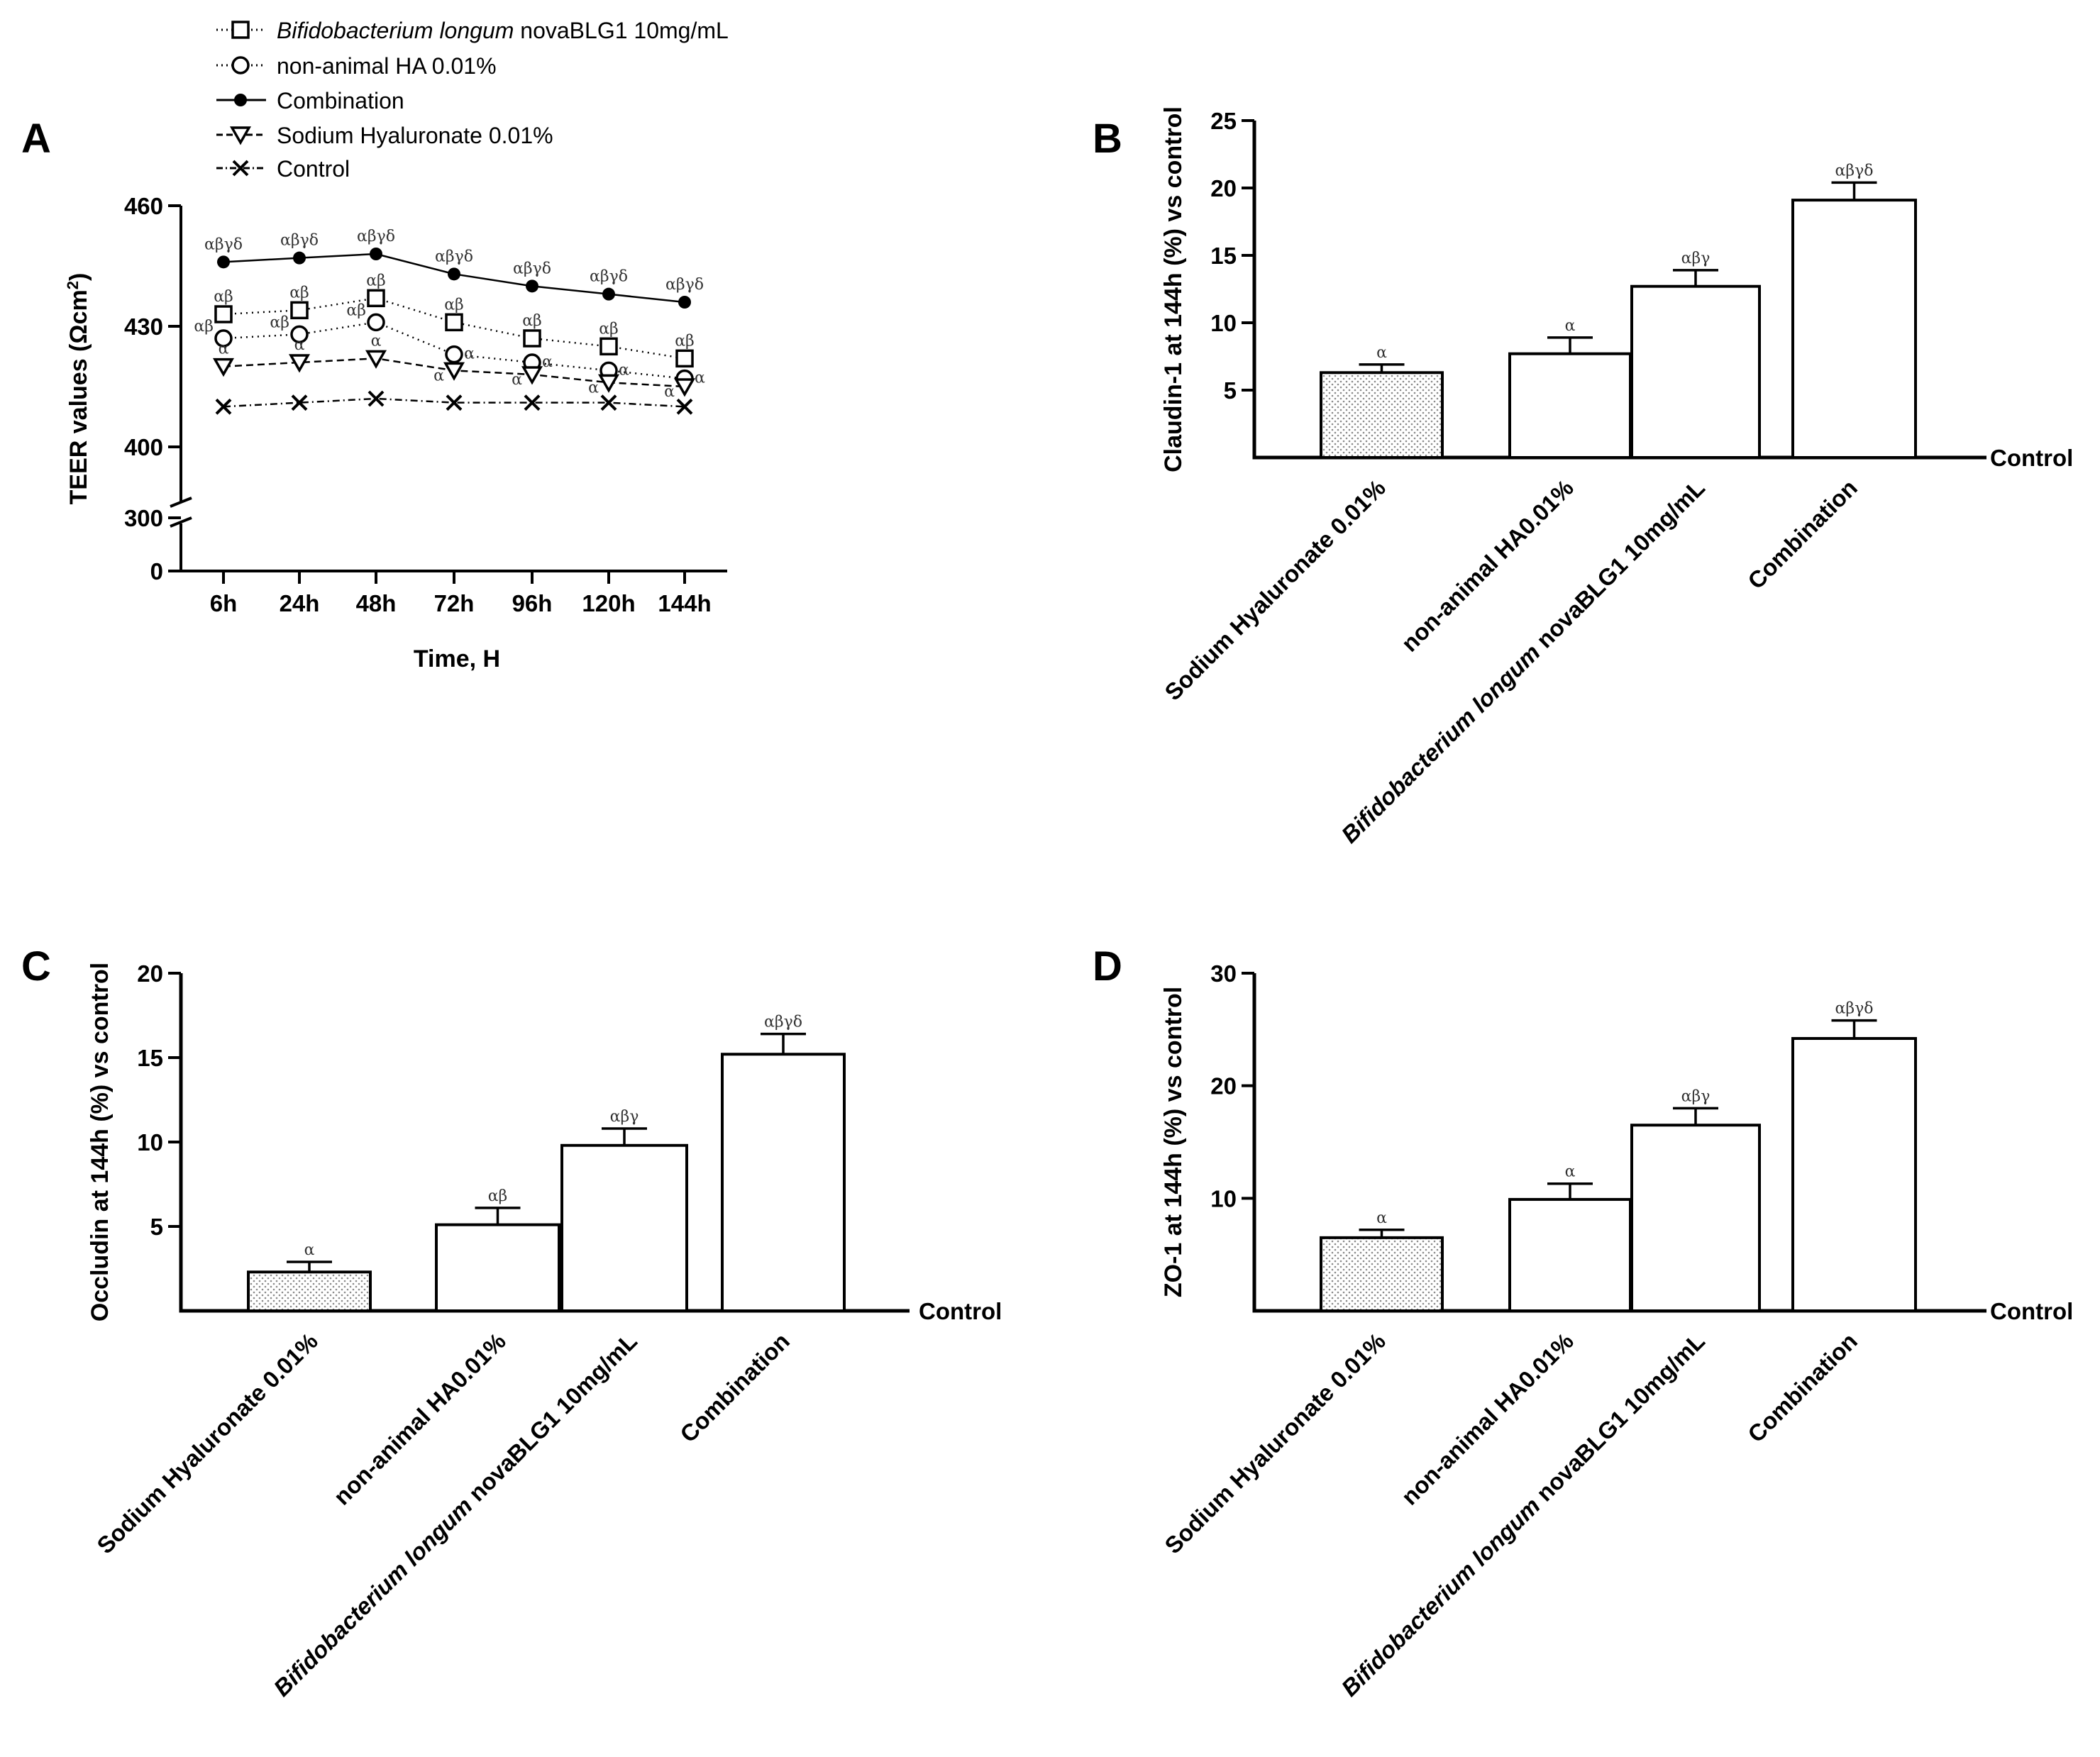  I want to click on panel-d-yticks: 10 20 30, so click(1232, 1086).